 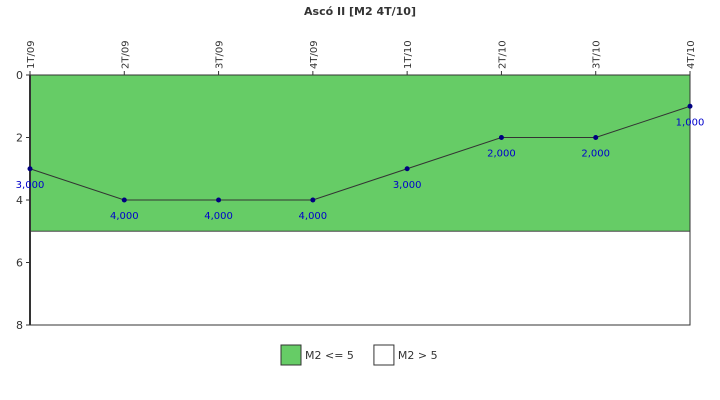 What do you see at coordinates (418, 355) in the screenshot?
I see `legend-label: M2 > 5` at bounding box center [418, 355].